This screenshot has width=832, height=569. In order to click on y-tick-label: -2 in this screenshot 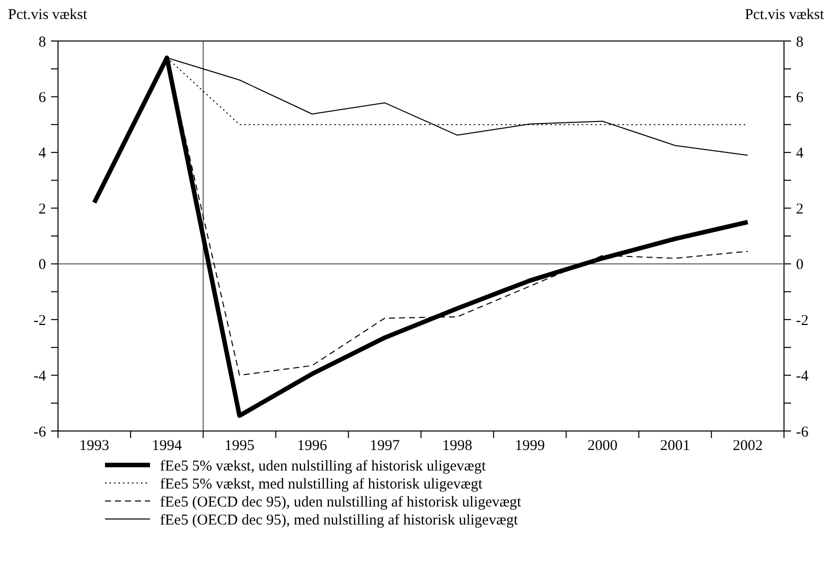, I will do `click(40, 320)`.